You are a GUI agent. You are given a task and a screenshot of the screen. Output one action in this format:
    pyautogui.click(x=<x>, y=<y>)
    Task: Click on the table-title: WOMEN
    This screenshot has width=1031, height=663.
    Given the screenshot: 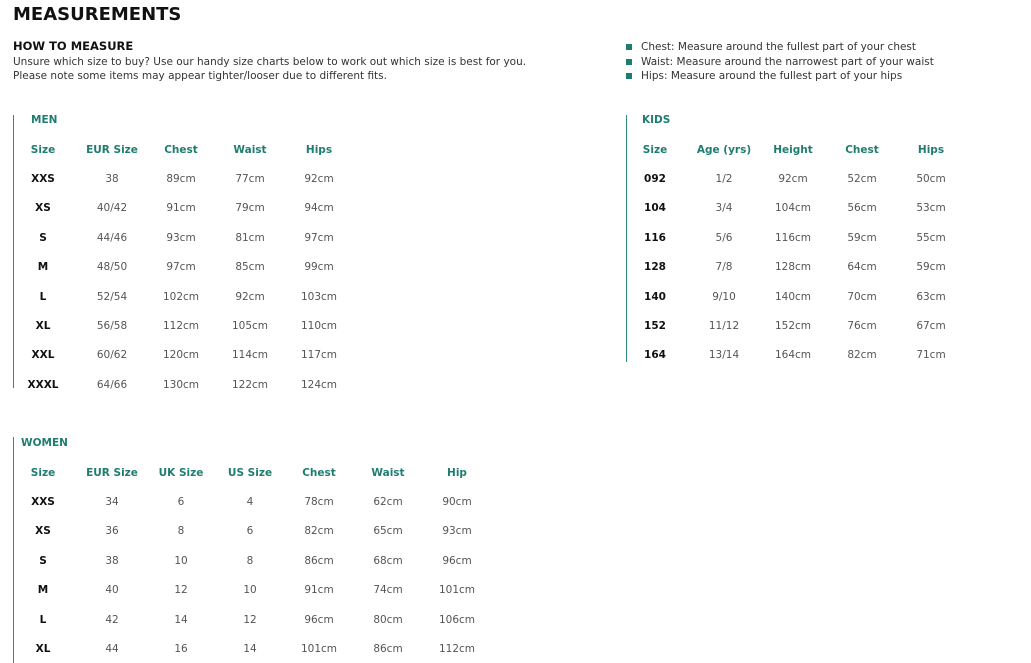 What is the action you would take?
    pyautogui.click(x=44, y=443)
    